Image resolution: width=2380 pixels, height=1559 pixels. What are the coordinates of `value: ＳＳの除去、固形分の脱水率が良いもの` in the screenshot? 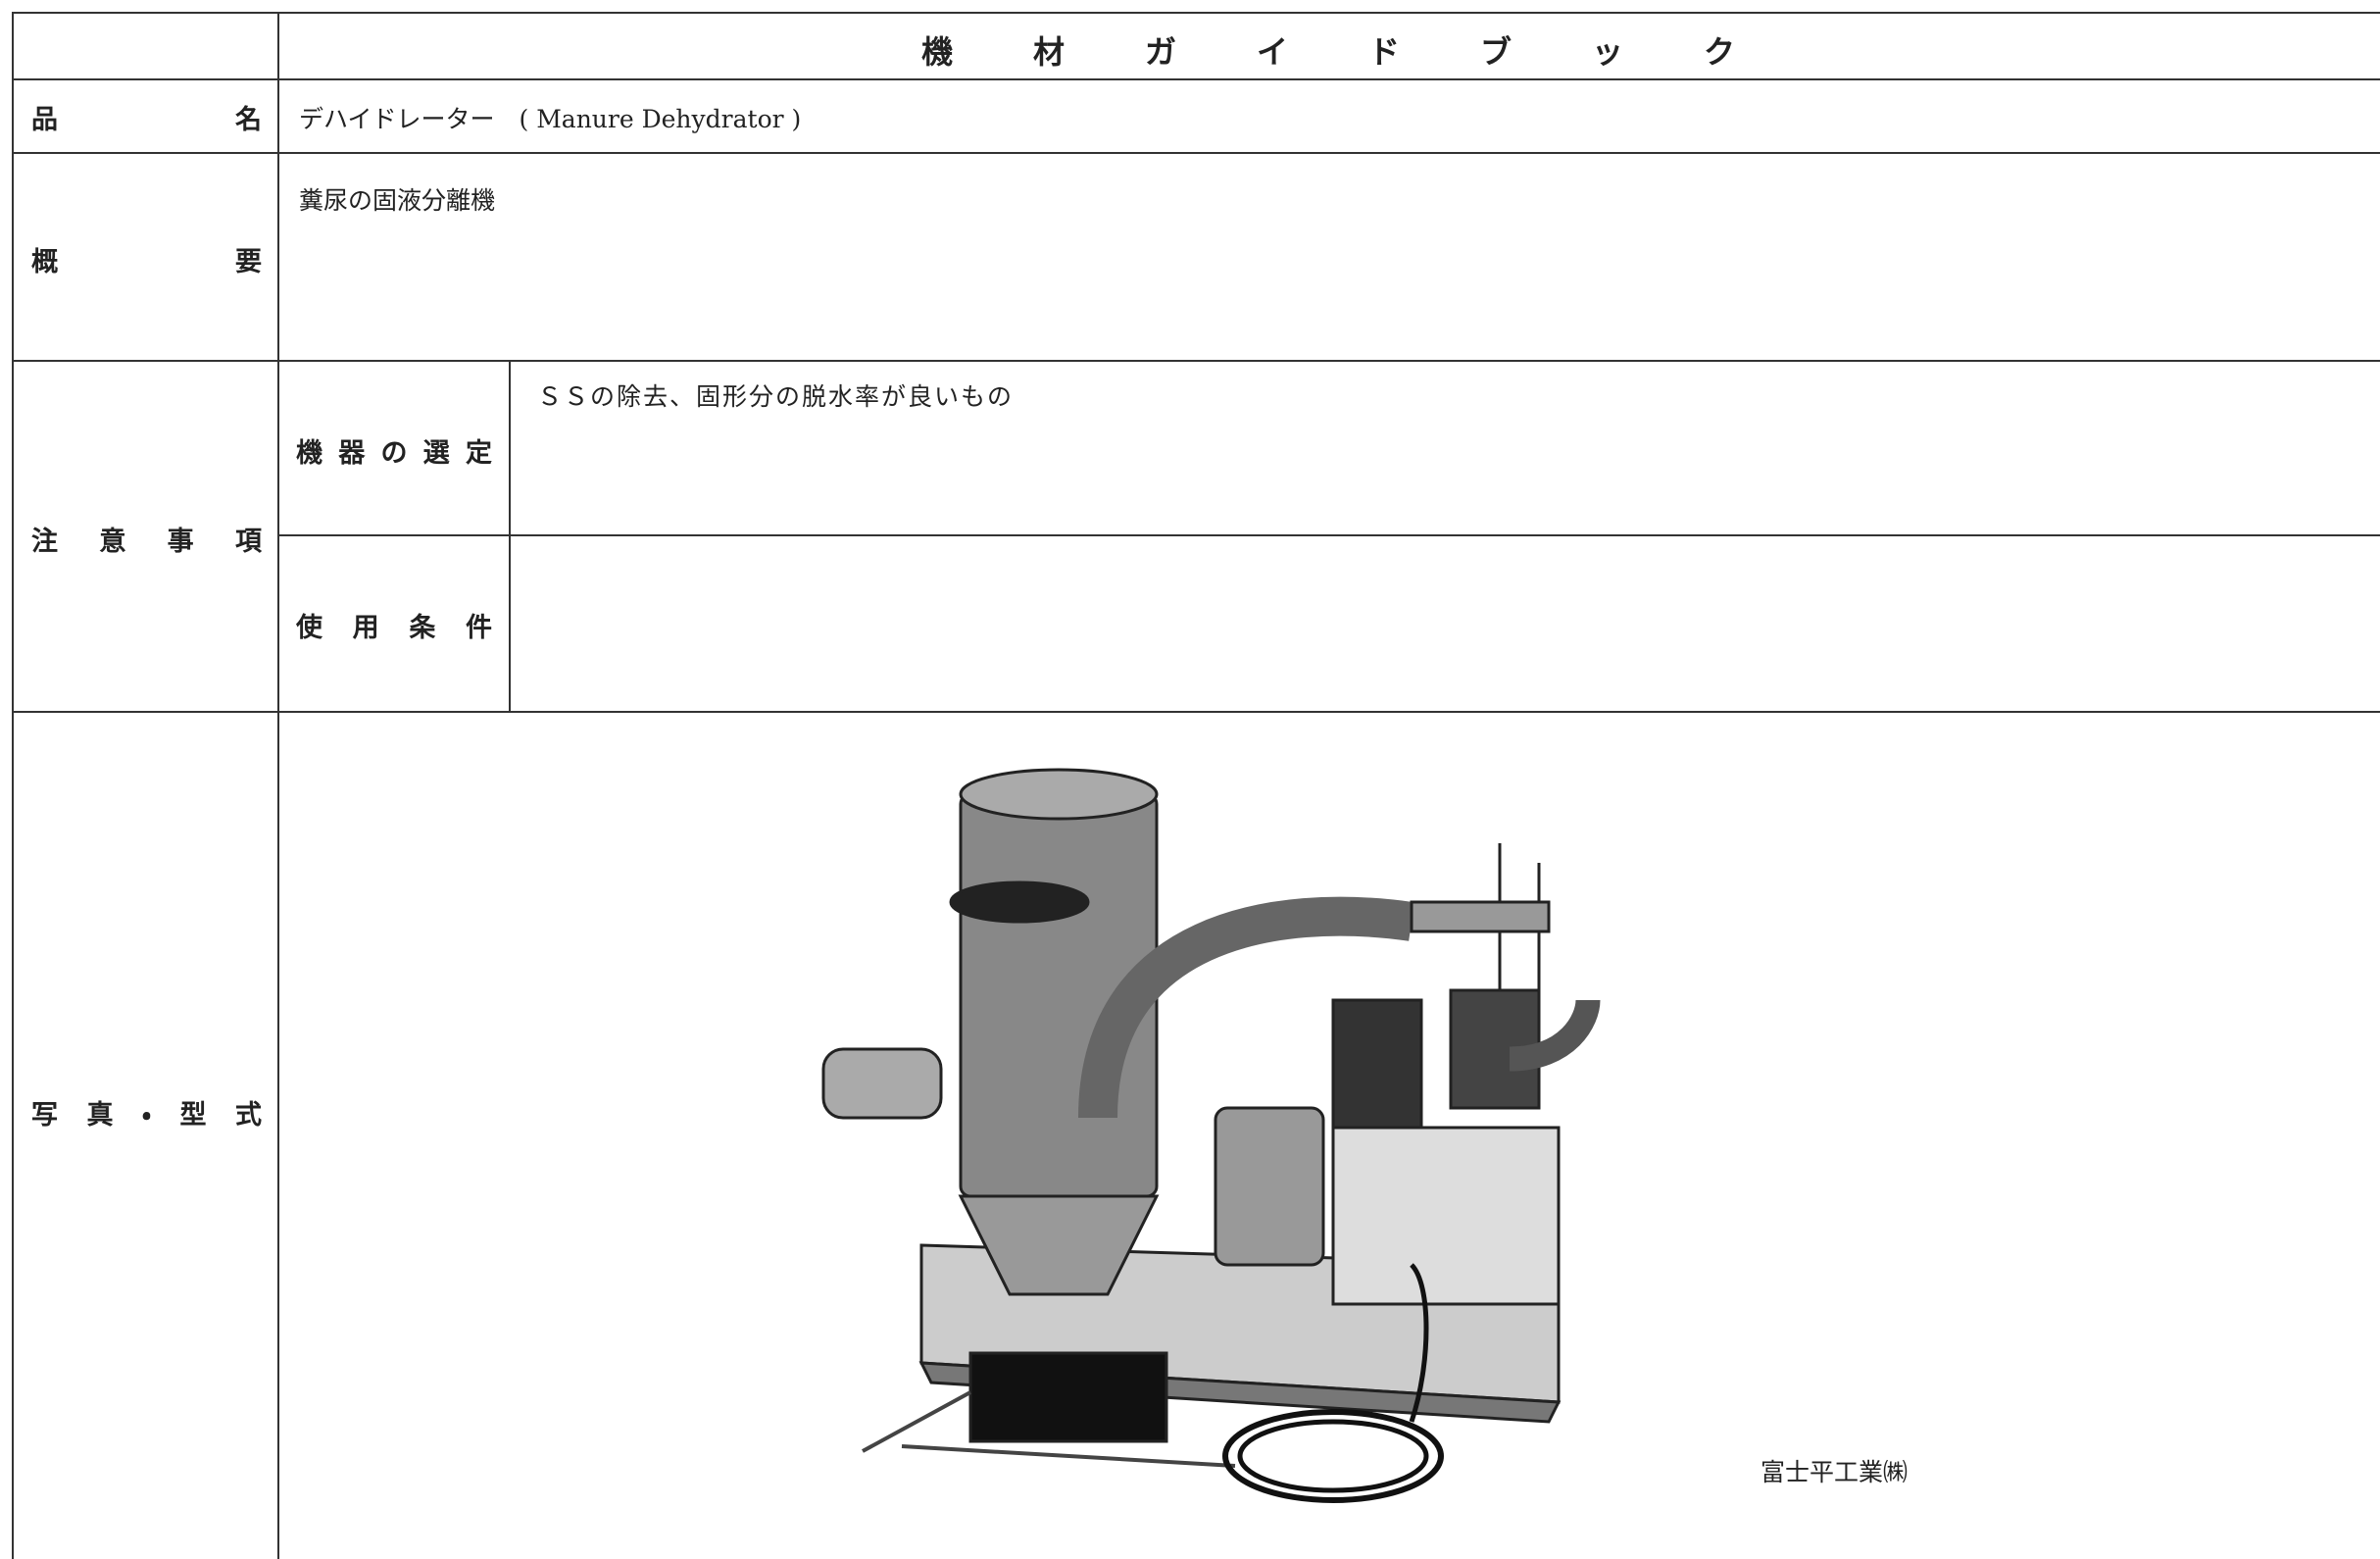 It's located at (776, 396).